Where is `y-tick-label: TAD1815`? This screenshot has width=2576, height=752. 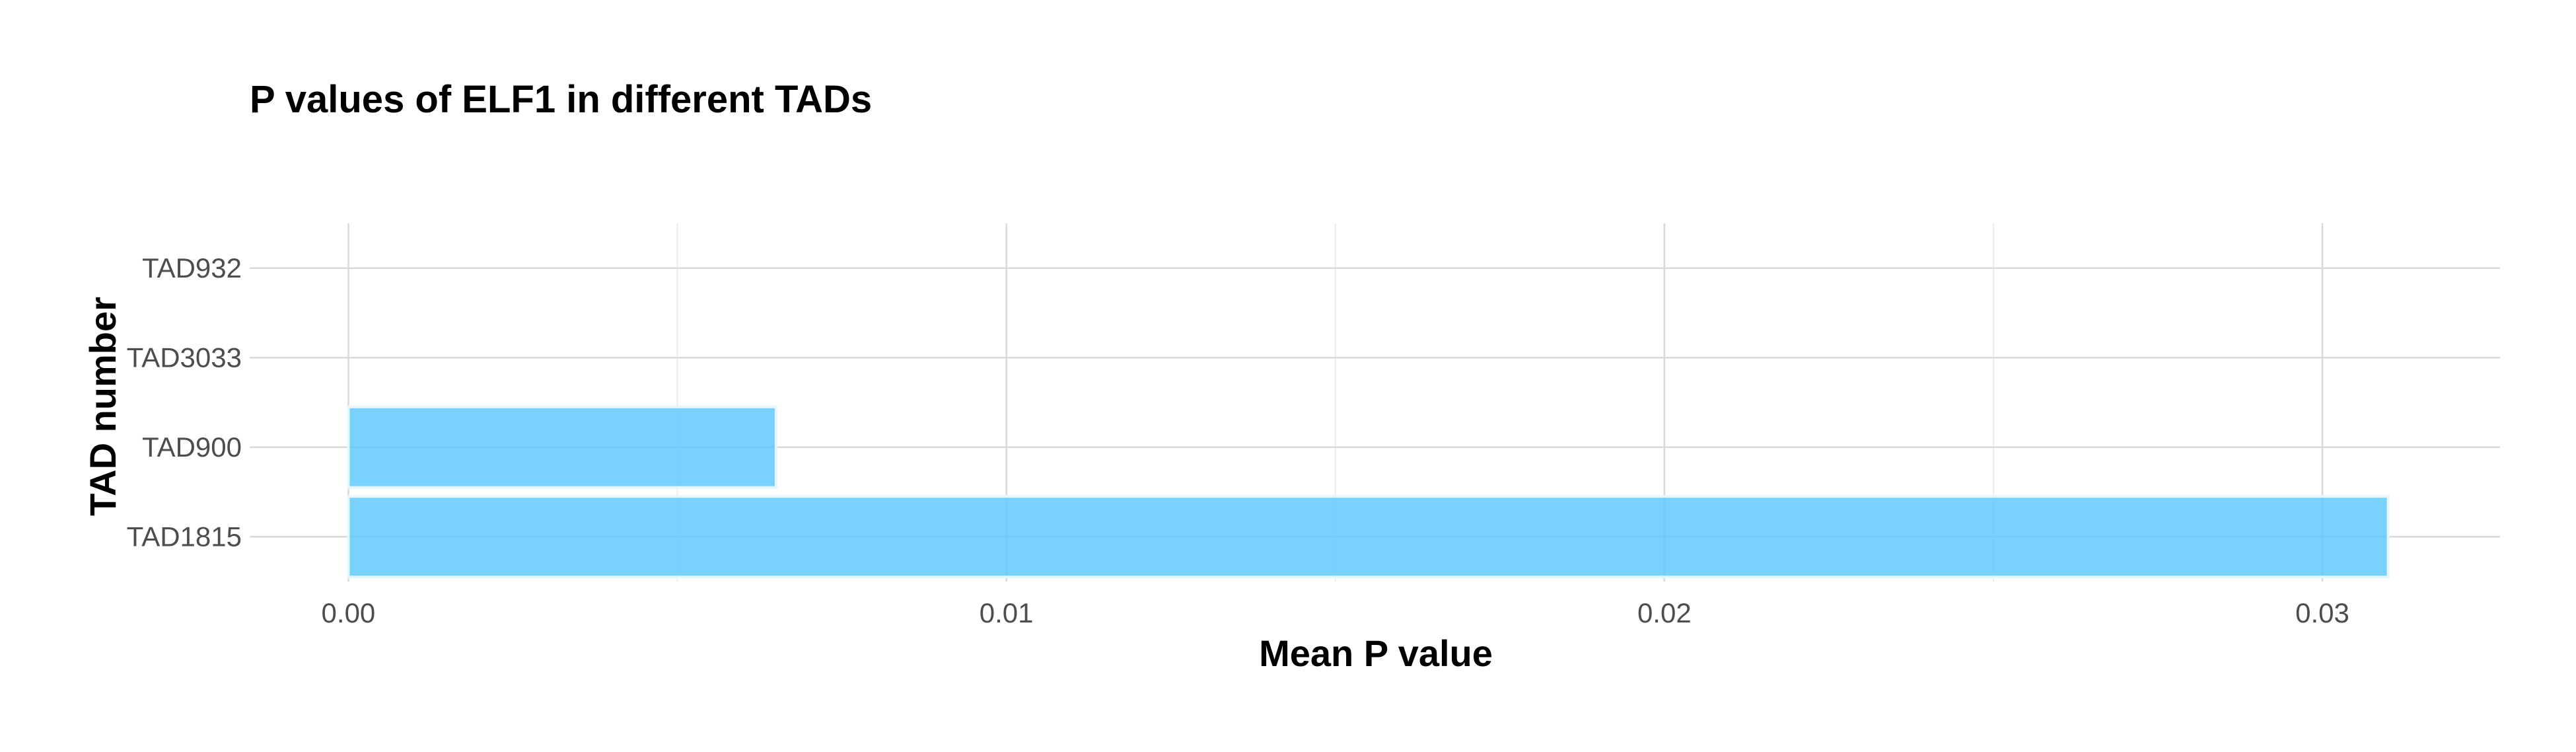
y-tick-label: TAD1815 is located at coordinates (185, 536).